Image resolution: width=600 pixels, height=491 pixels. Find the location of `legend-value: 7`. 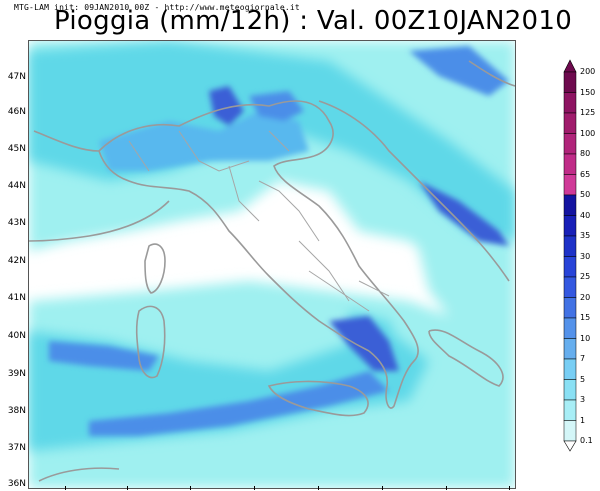

legend-value: 7 is located at coordinates (583, 358).